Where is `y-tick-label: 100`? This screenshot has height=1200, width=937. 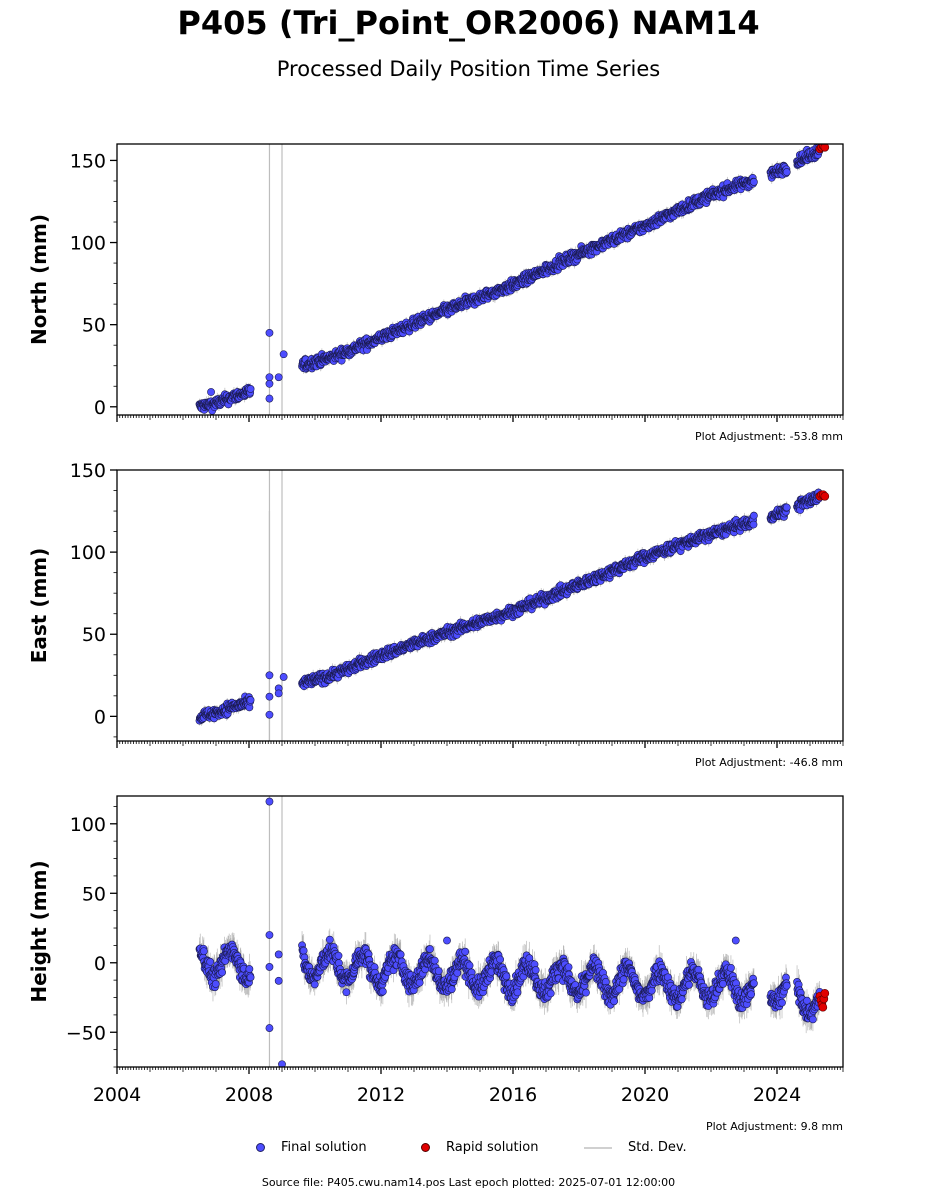 y-tick-label: 100 is located at coordinates (88, 244).